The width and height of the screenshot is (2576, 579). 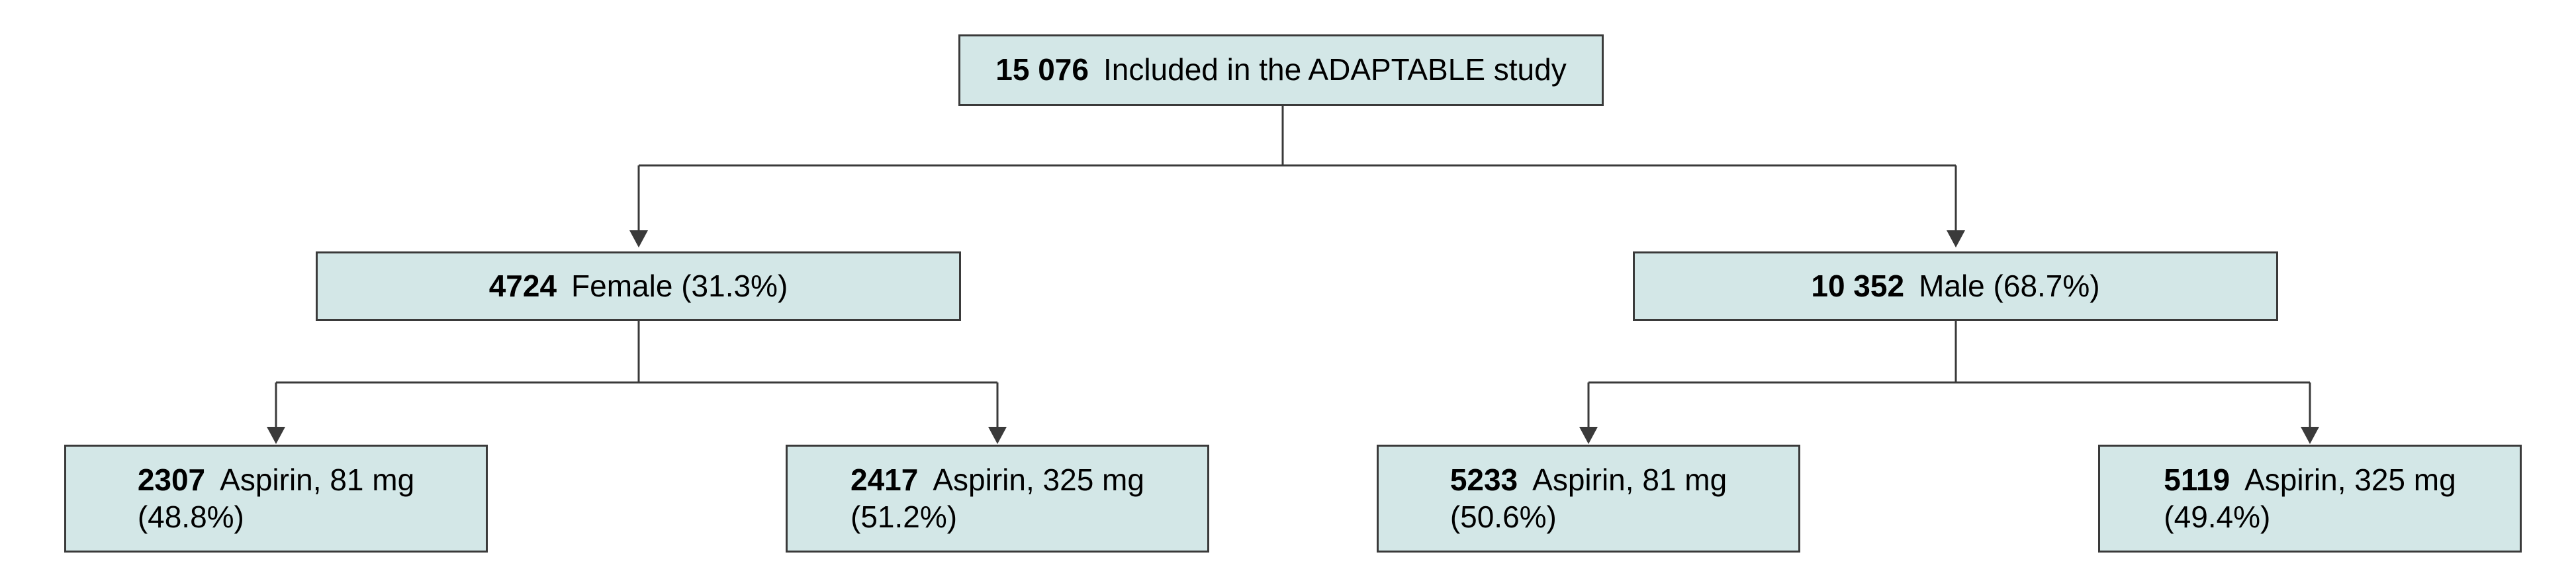 I want to click on male-aspirin-81-count: 5233, so click(x=1483, y=480).